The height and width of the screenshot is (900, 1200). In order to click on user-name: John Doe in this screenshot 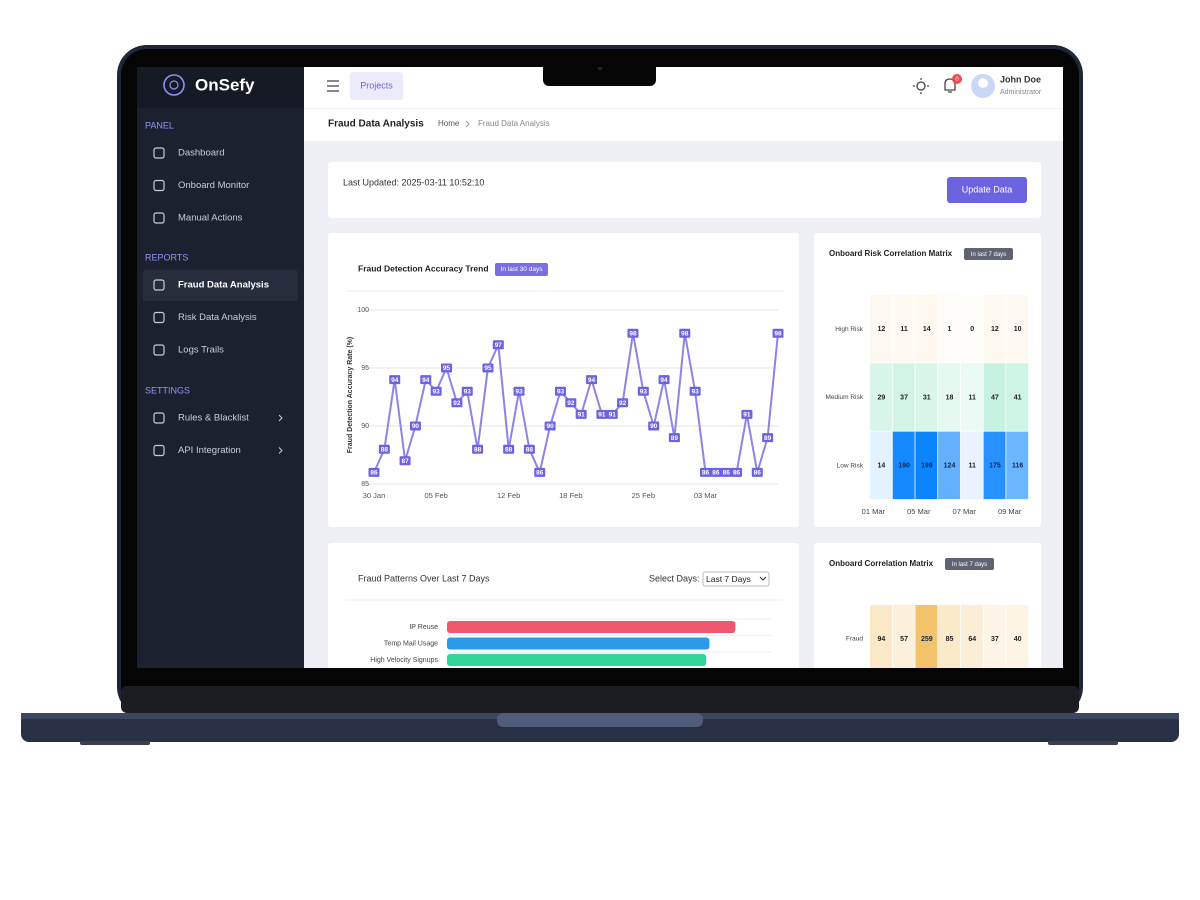, I will do `click(1020, 79)`.